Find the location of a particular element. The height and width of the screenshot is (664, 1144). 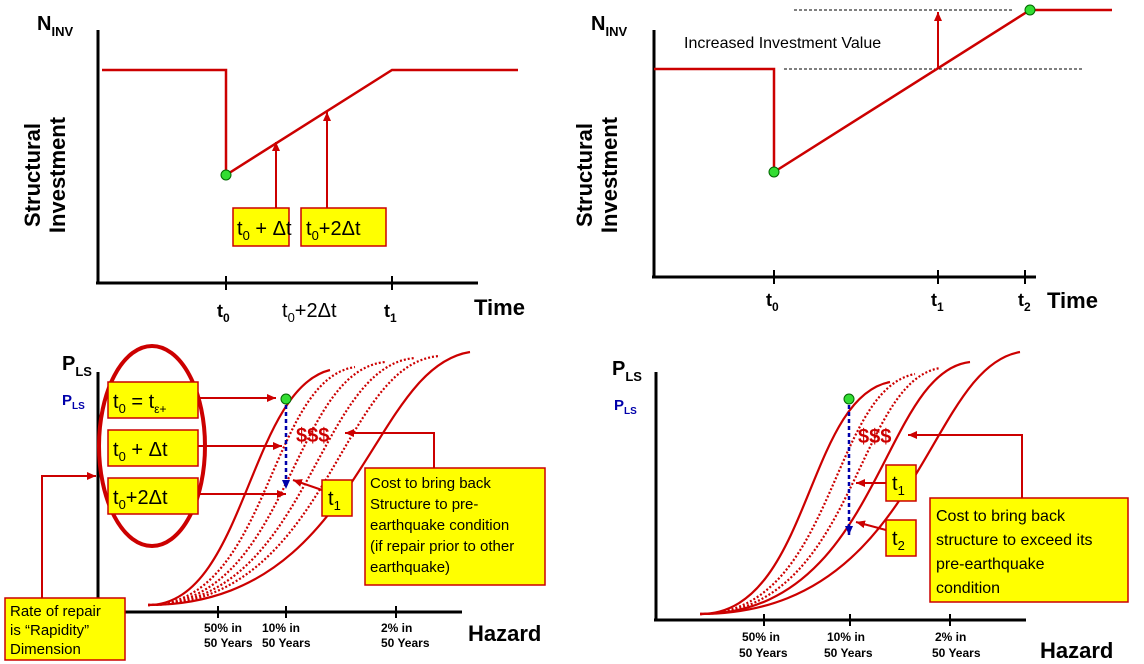

recovered-point is located at coordinates (1030, 10).